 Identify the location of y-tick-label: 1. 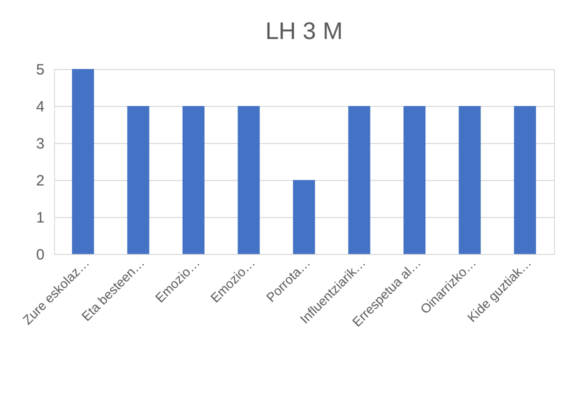
(40, 218).